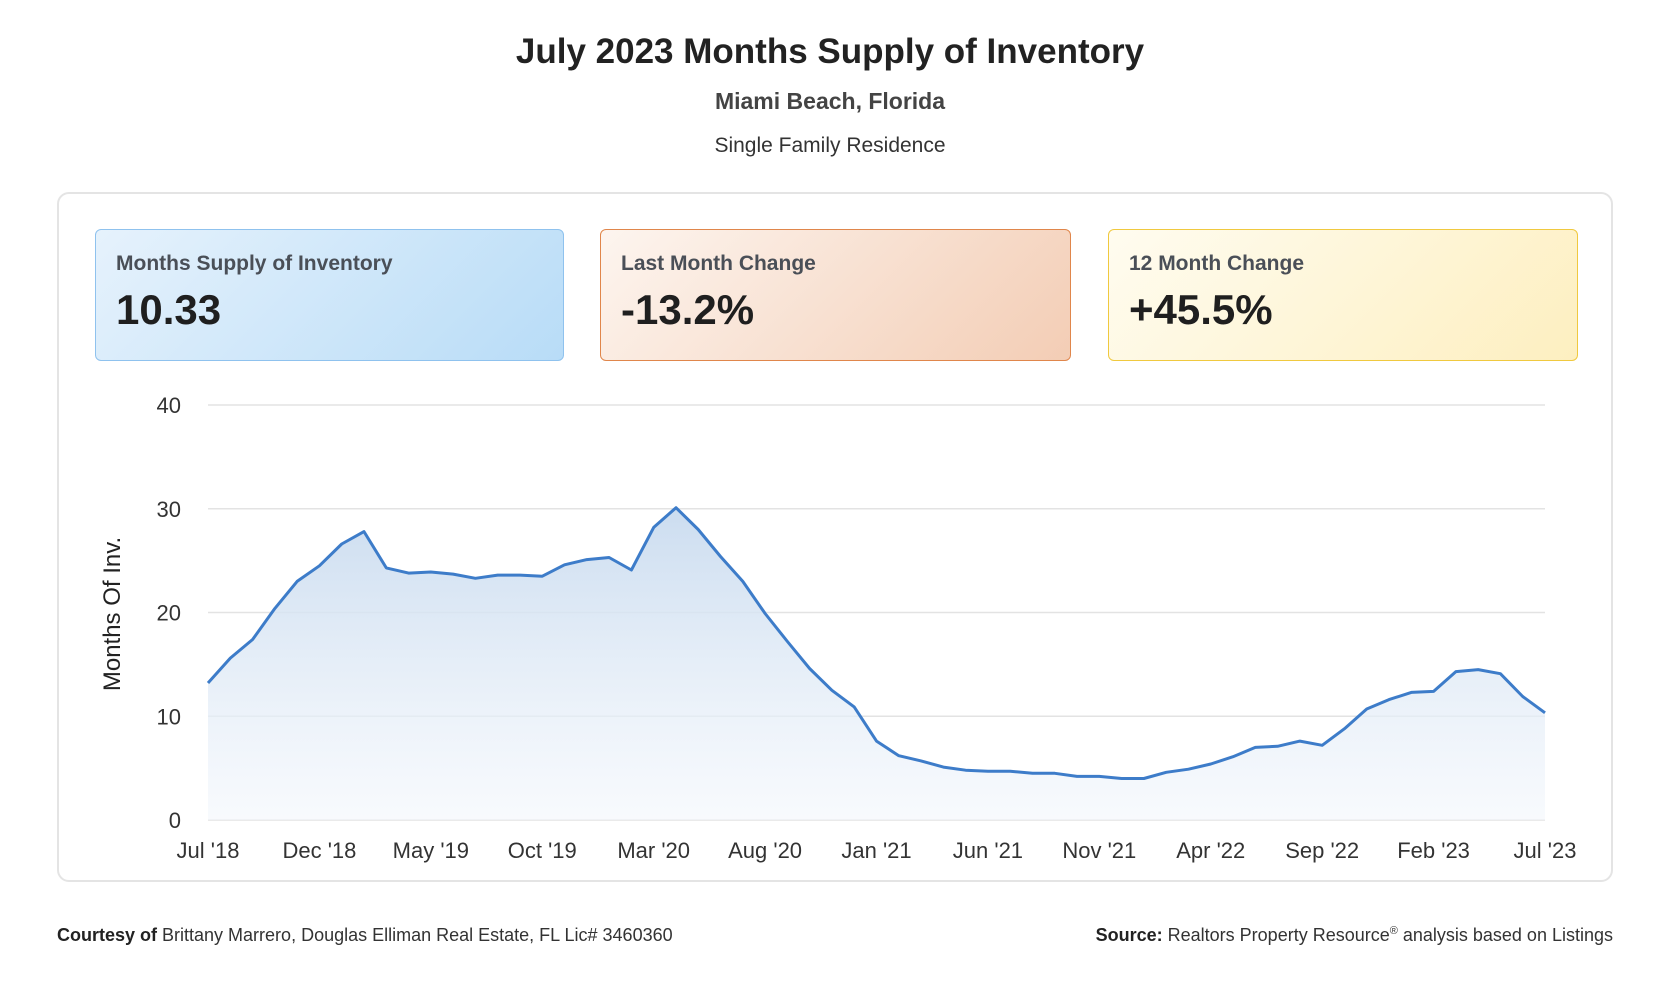 This screenshot has height=996, width=1660. What do you see at coordinates (542, 850) in the screenshot?
I see `x-tick-label: Oct '19` at bounding box center [542, 850].